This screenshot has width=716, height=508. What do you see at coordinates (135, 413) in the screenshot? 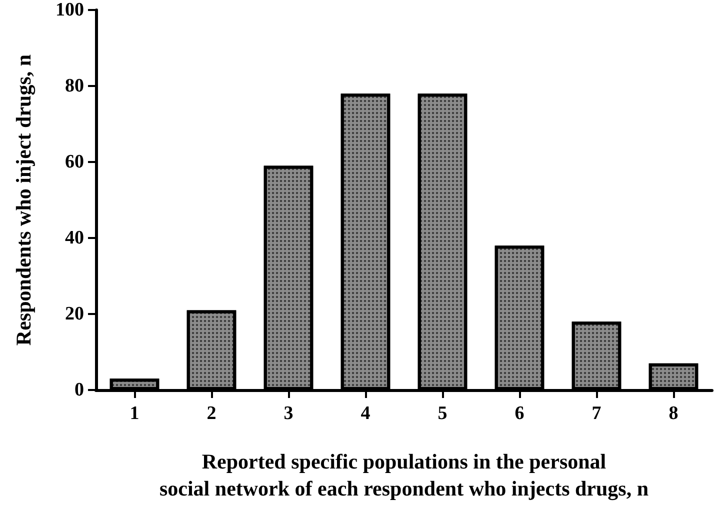
I see `x-tick-label: 1` at bounding box center [135, 413].